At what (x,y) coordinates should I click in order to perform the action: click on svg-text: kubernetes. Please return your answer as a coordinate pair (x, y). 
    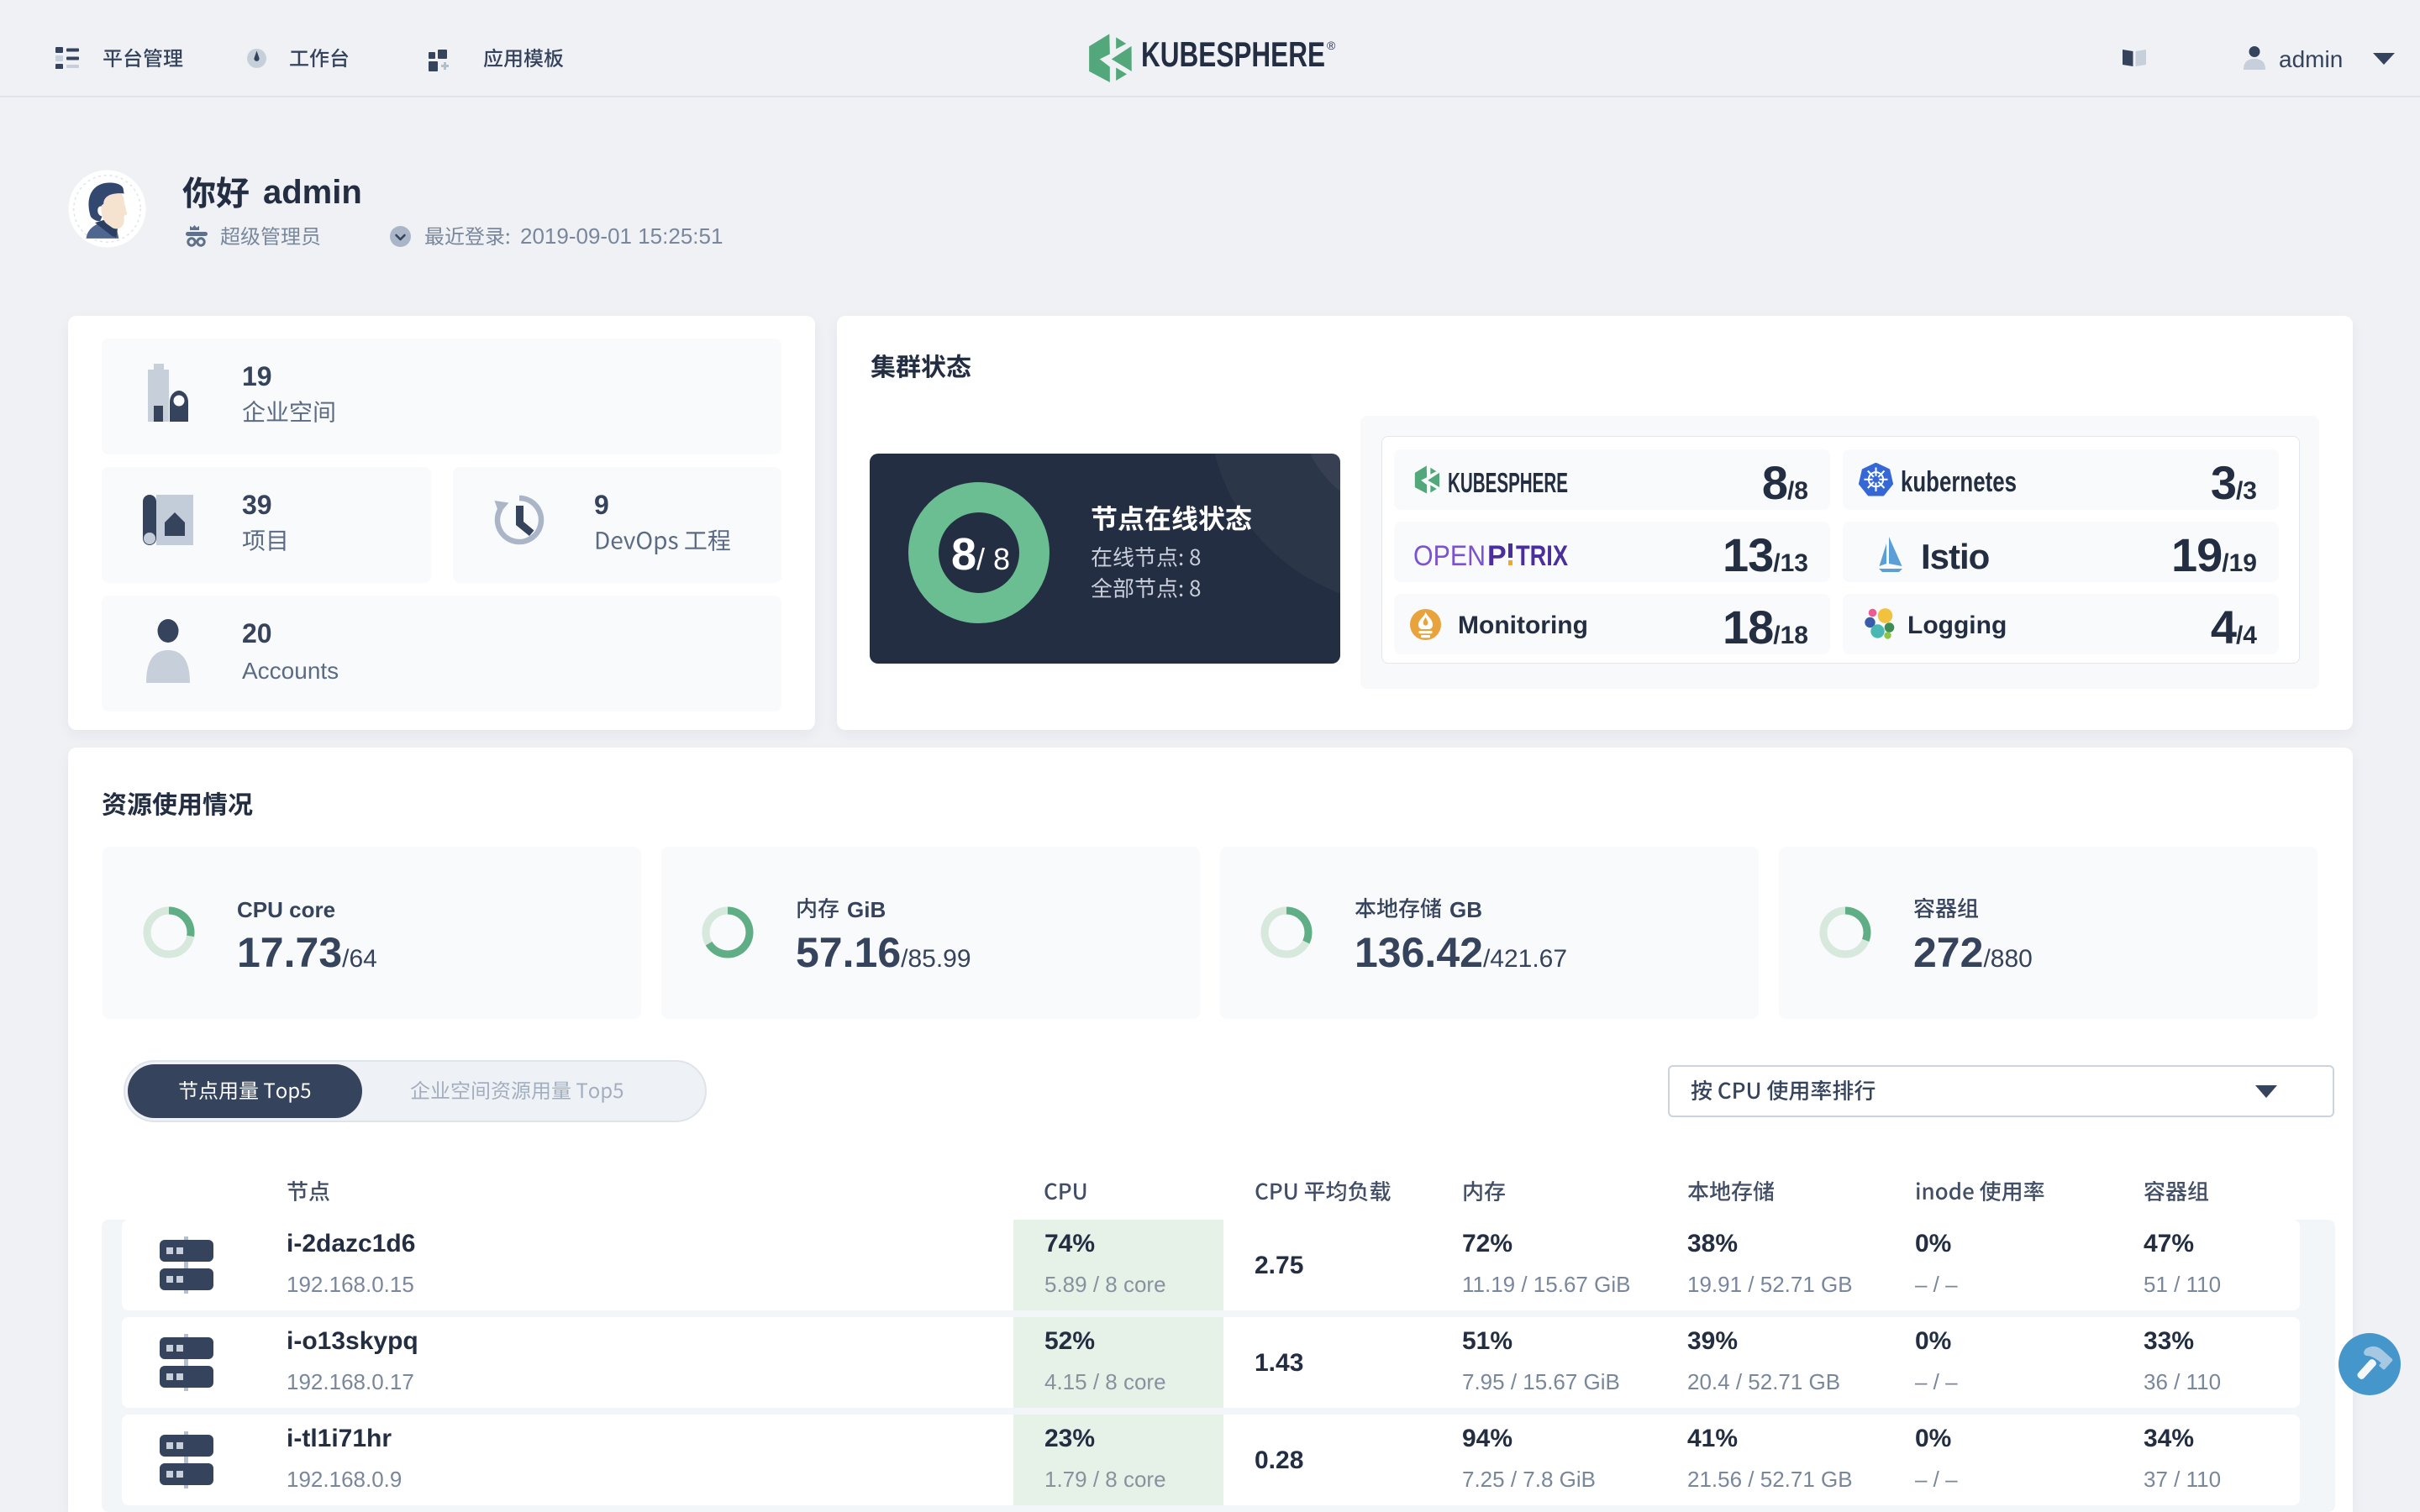
    Looking at the image, I should click on (1959, 483).